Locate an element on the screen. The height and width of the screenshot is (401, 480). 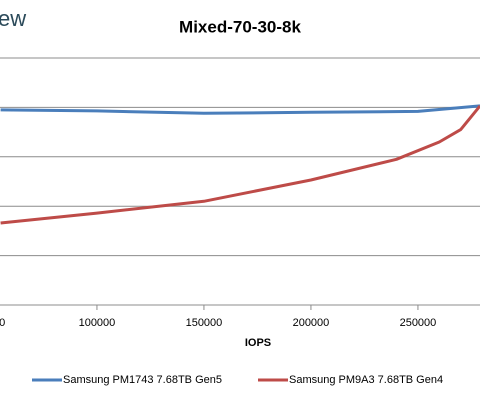
legend-label: Samsung PM1743 7.68TB Gen5 is located at coordinates (142, 380).